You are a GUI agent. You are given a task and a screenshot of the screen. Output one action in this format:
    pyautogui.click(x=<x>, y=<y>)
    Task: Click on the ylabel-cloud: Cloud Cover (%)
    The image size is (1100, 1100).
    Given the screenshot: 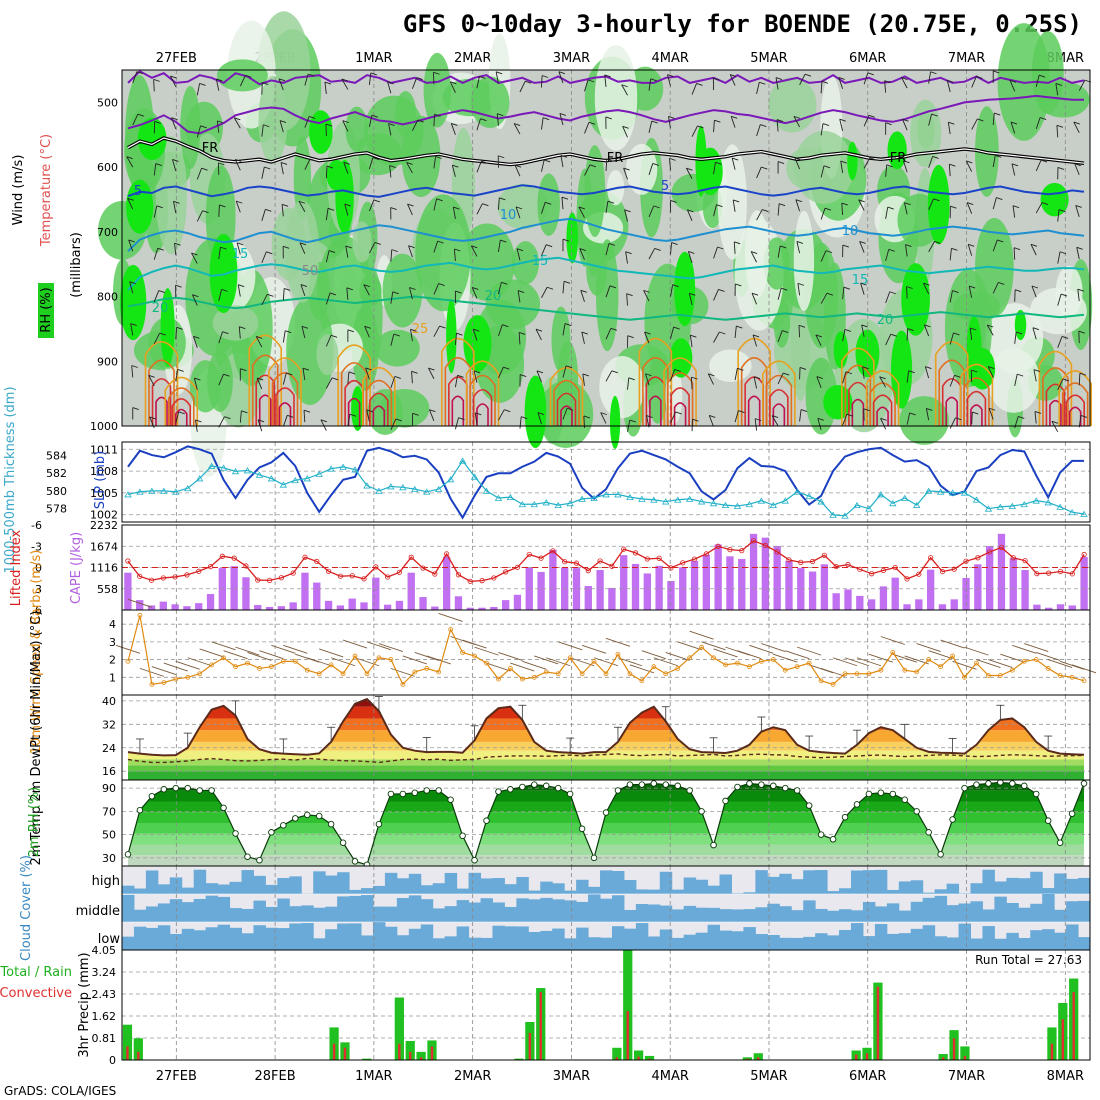 What is the action you would take?
    pyautogui.click(x=26, y=908)
    